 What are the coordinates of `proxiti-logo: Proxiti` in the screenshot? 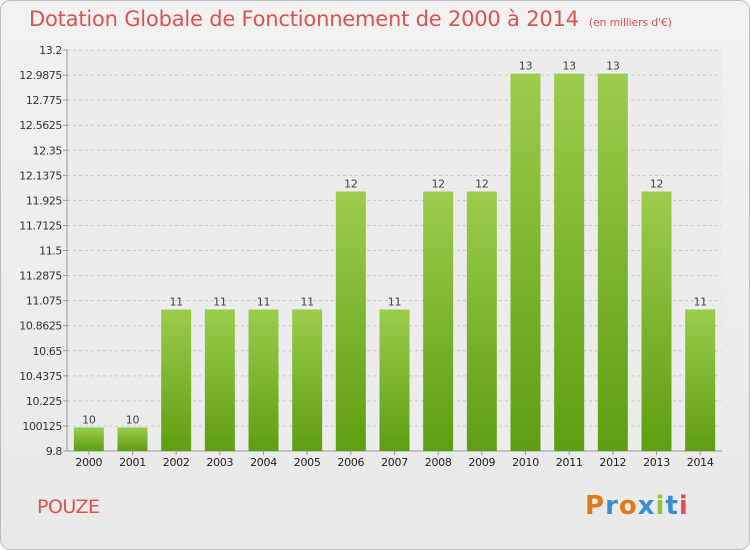 It's located at (637, 506).